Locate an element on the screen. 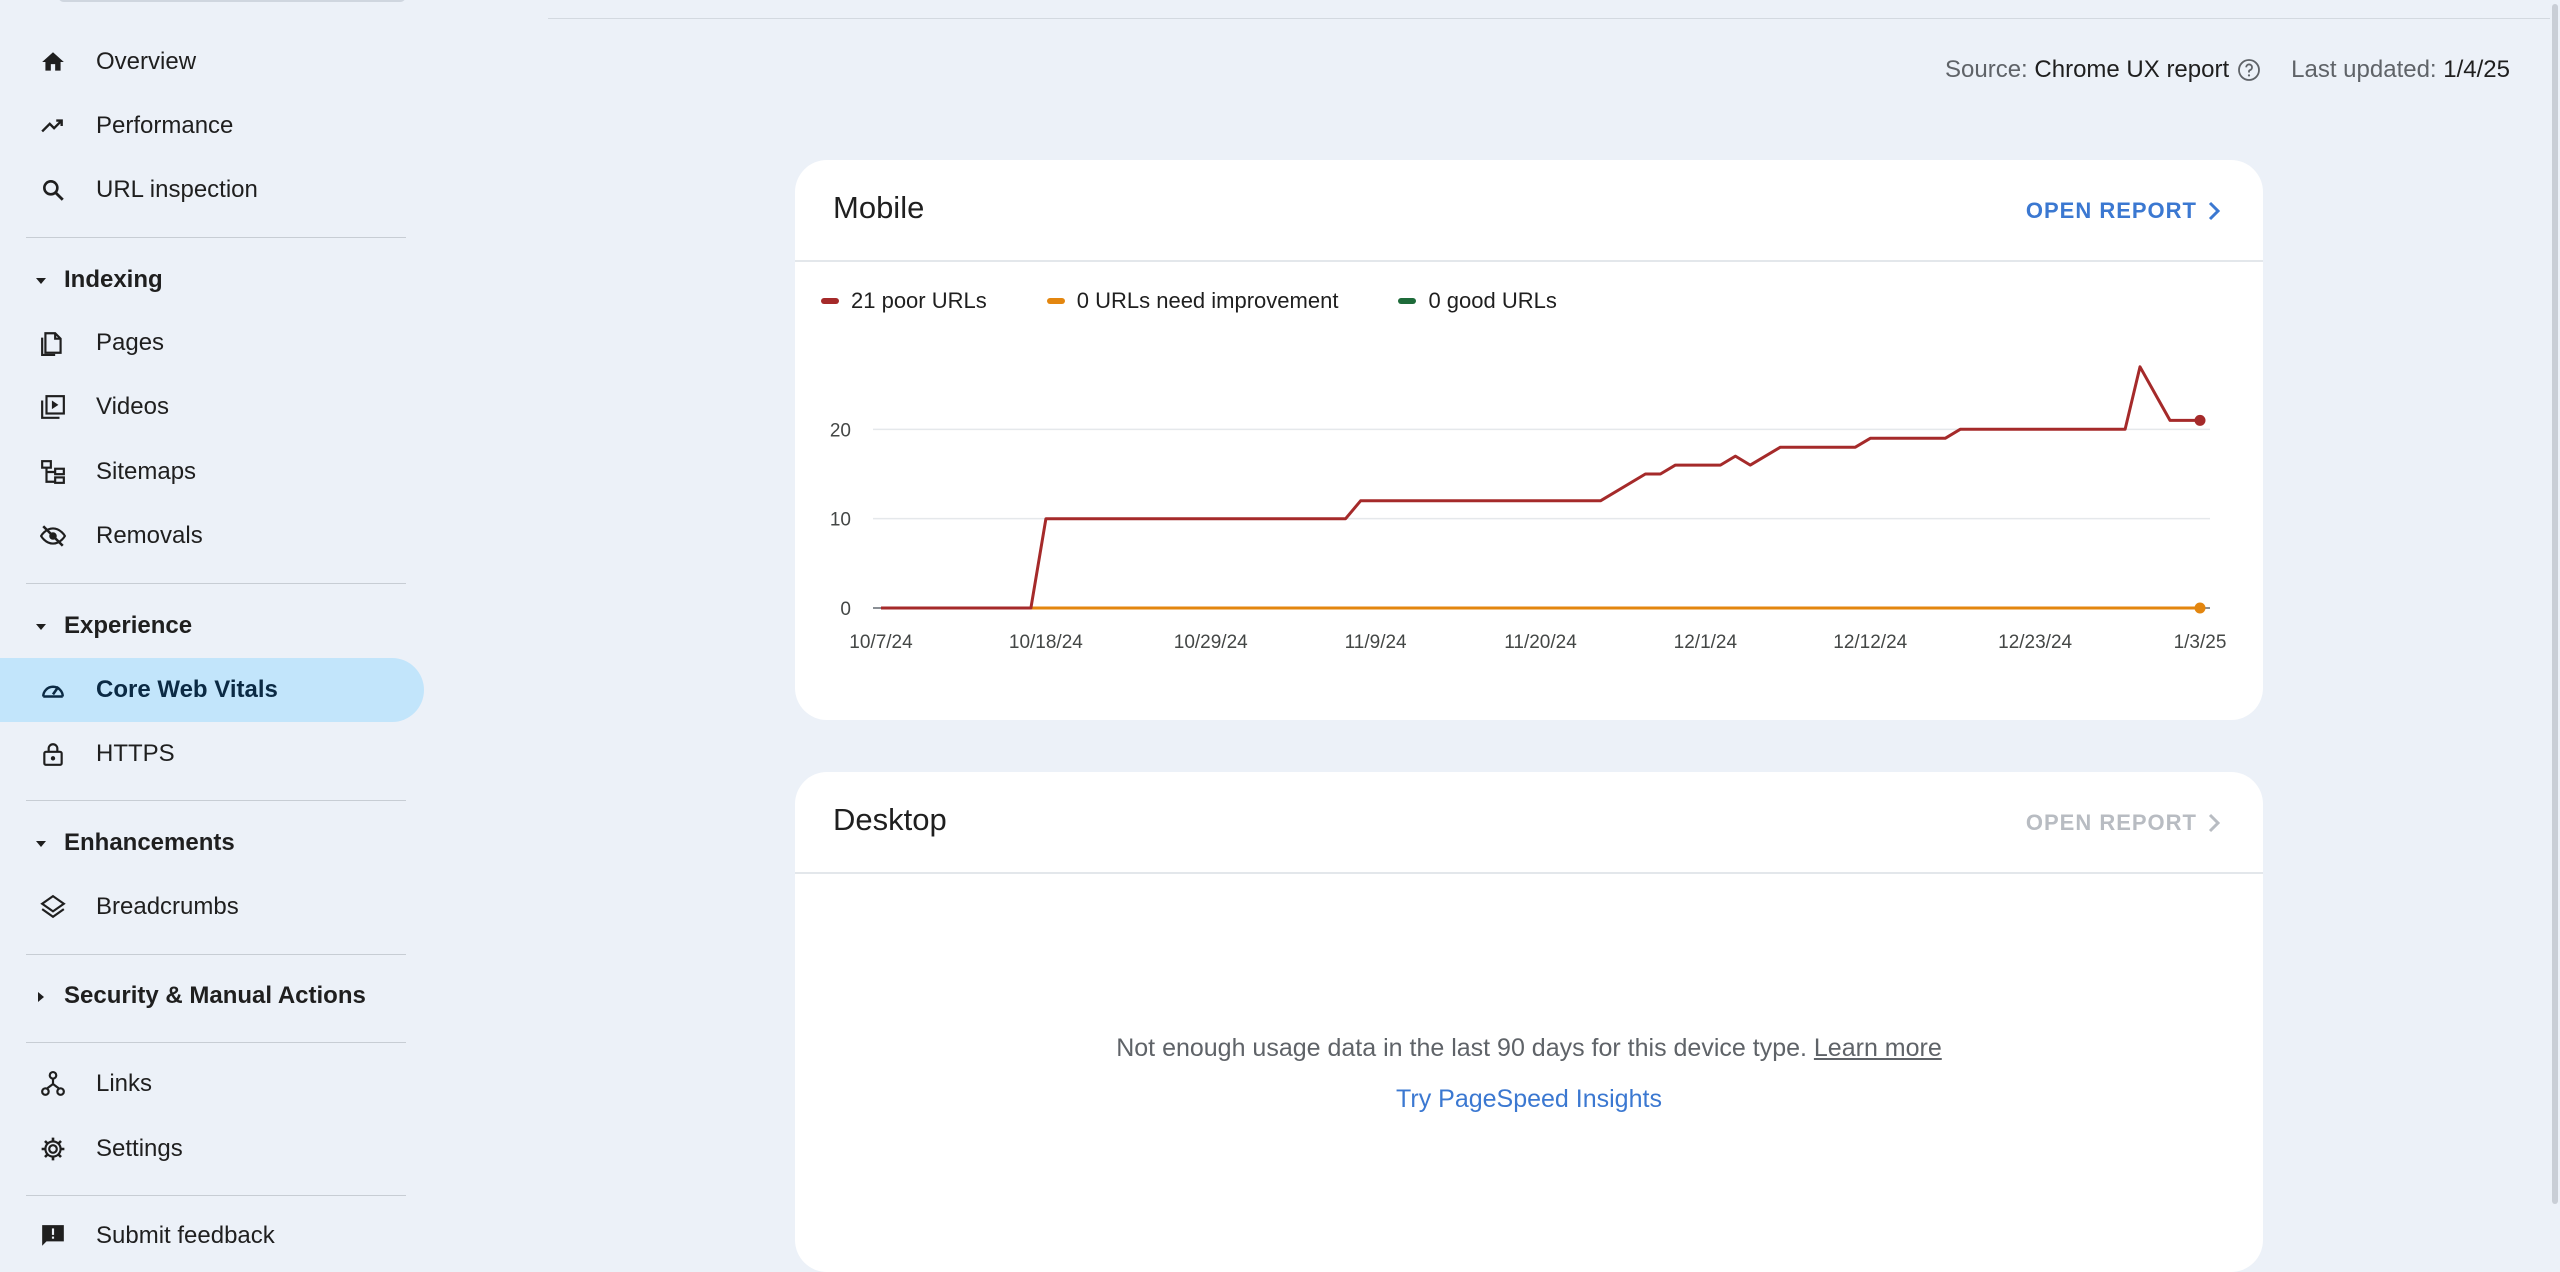  legend-label: 0 good URLs is located at coordinates (1492, 300).